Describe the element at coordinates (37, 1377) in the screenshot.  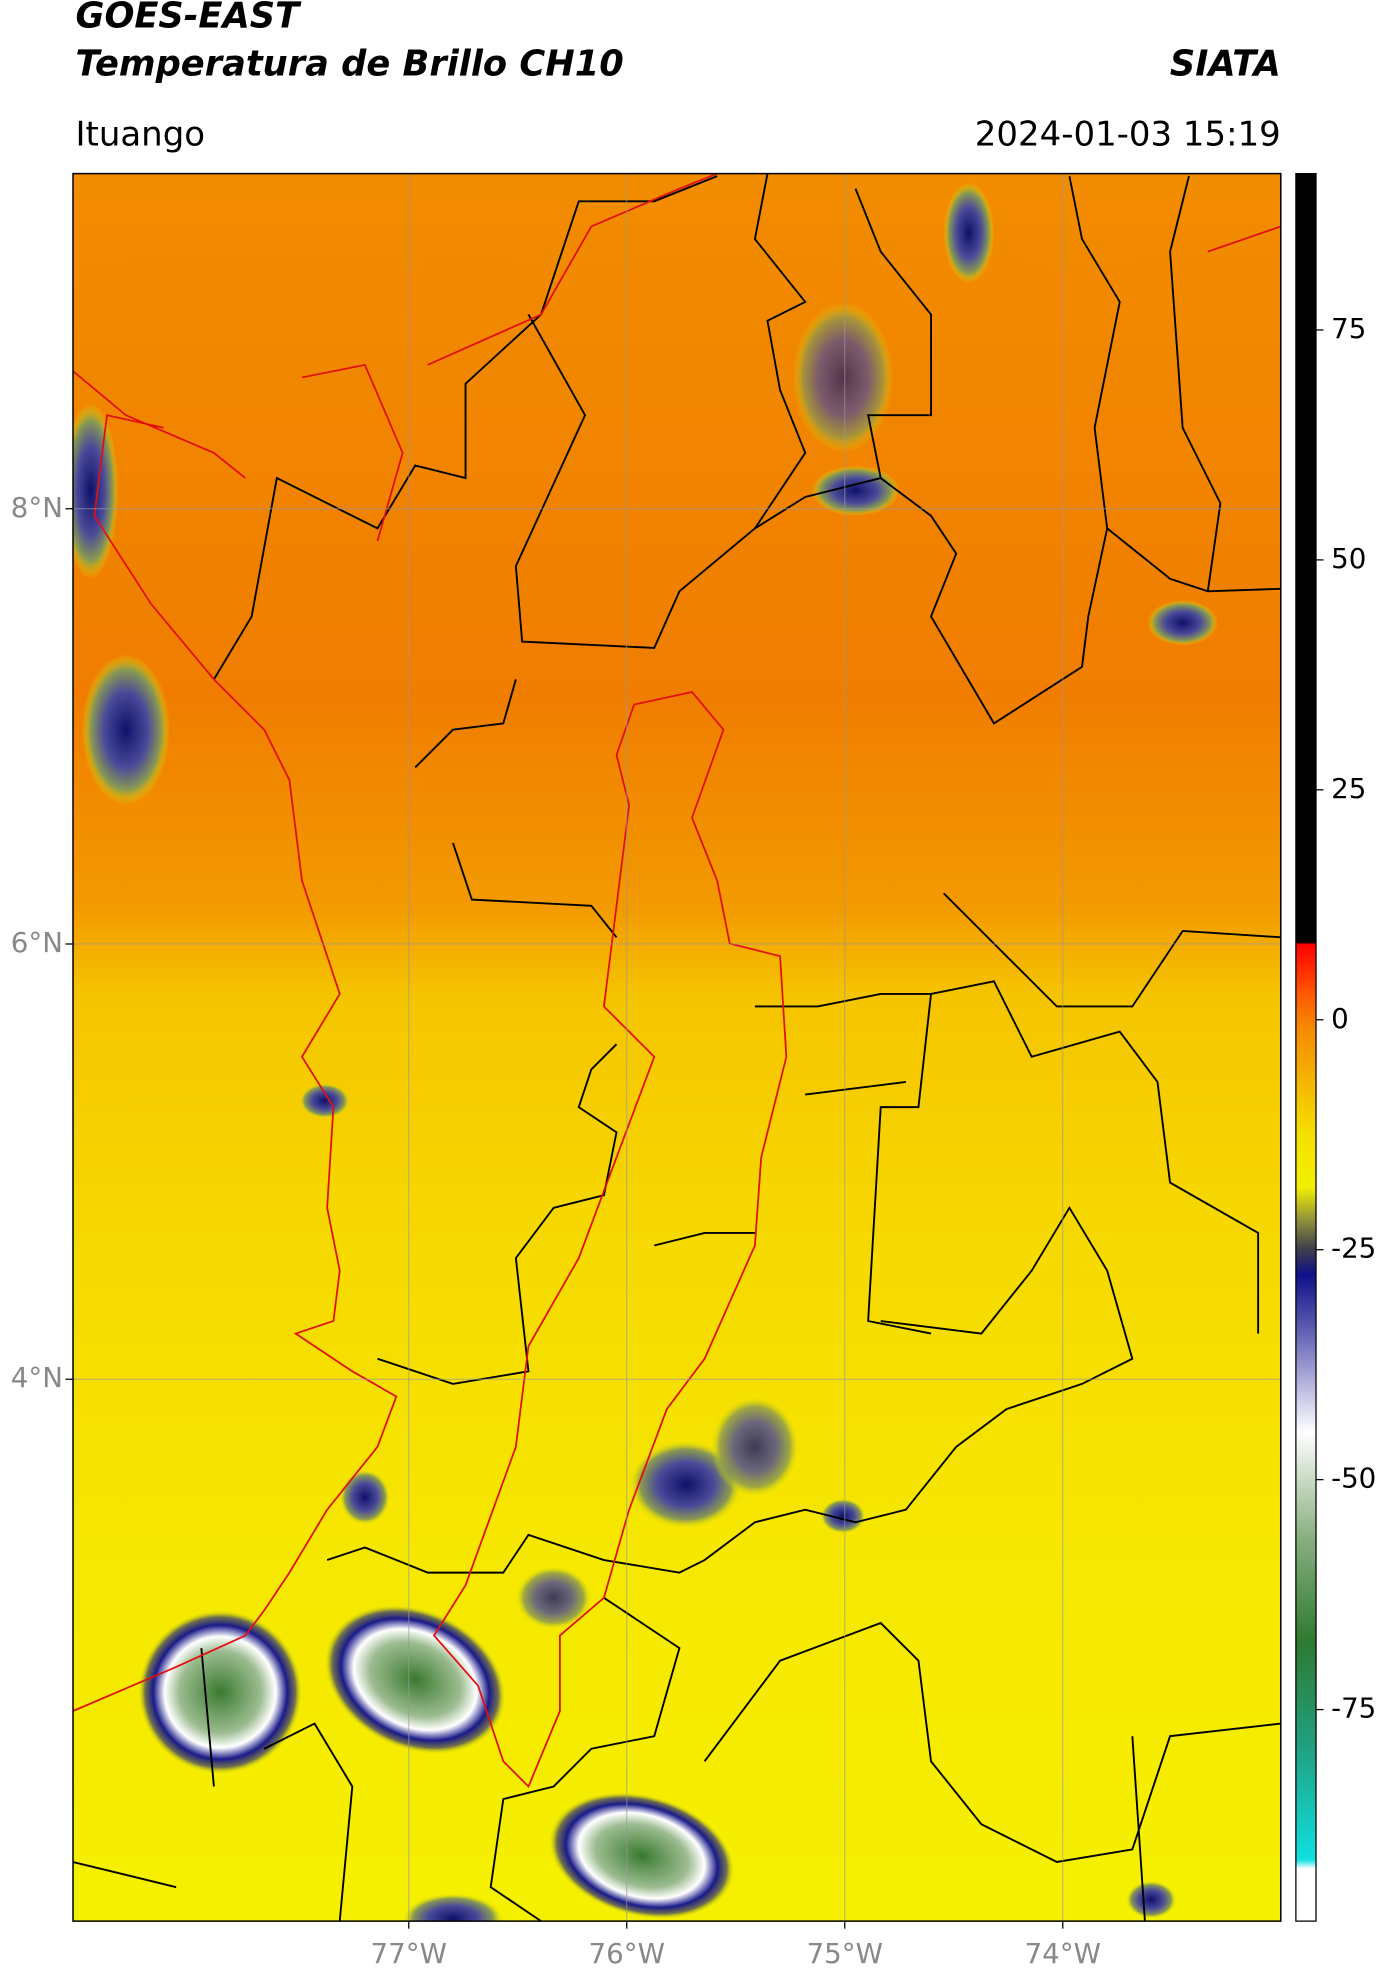
I see `y-tick-label: 4°N` at that location.